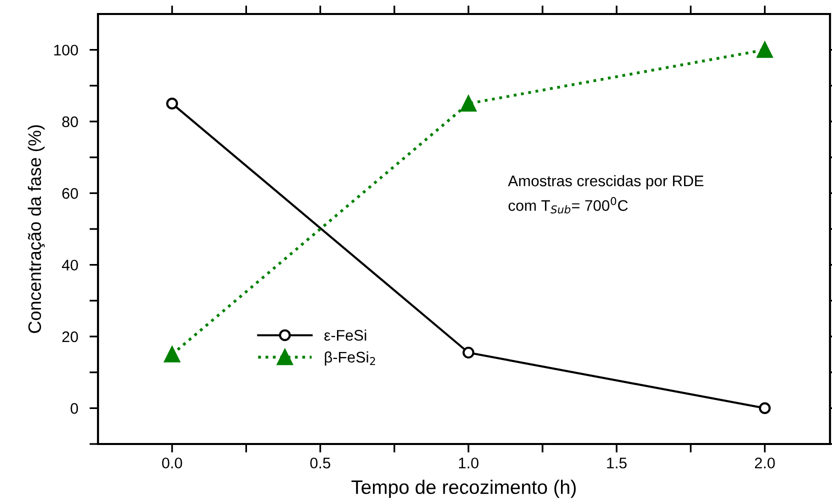 The width and height of the screenshot is (832, 501). Describe the element at coordinates (764, 463) in the screenshot. I see `x-tick-label: 2.0` at that location.